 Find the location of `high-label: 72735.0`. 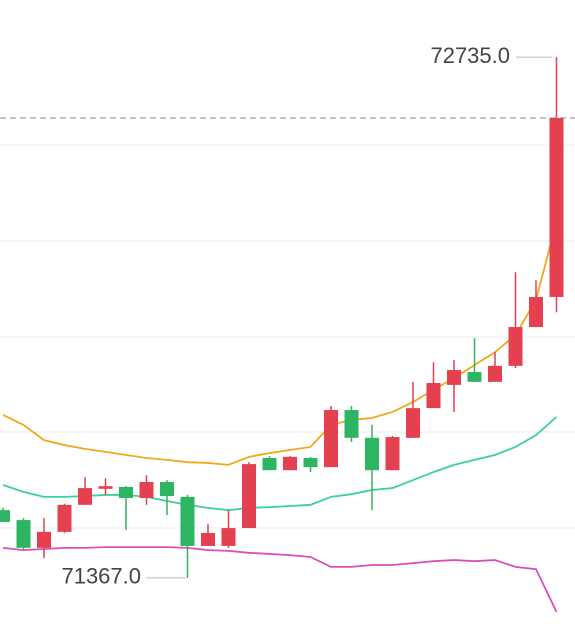

high-label: 72735.0 is located at coordinates (470, 55).